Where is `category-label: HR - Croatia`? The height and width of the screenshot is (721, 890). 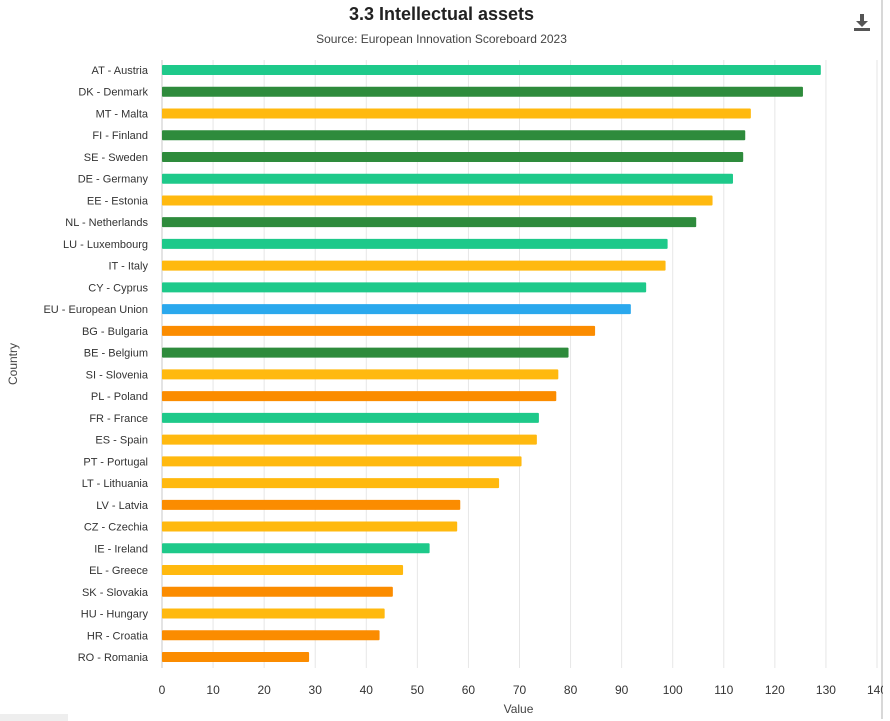
category-label: HR - Croatia is located at coordinates (118, 636).